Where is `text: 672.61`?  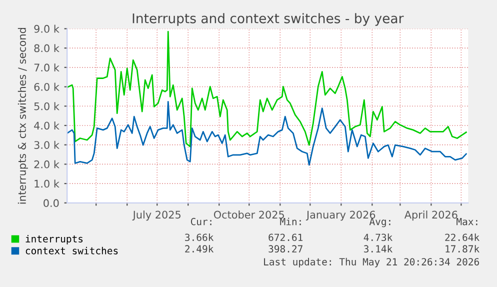 text: 672.61 is located at coordinates (285, 238).